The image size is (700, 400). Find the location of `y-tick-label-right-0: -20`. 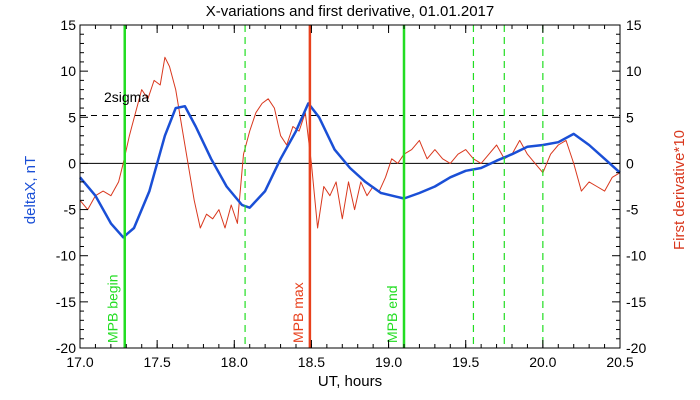

y-tick-label-right-0: -20 is located at coordinates (636, 348).